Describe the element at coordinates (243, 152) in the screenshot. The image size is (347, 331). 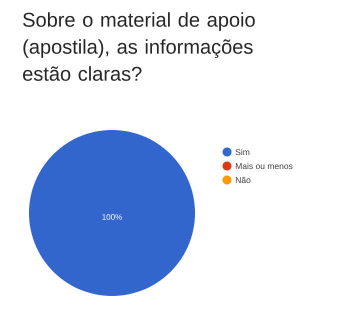
I see `legend-label: Sim` at that location.